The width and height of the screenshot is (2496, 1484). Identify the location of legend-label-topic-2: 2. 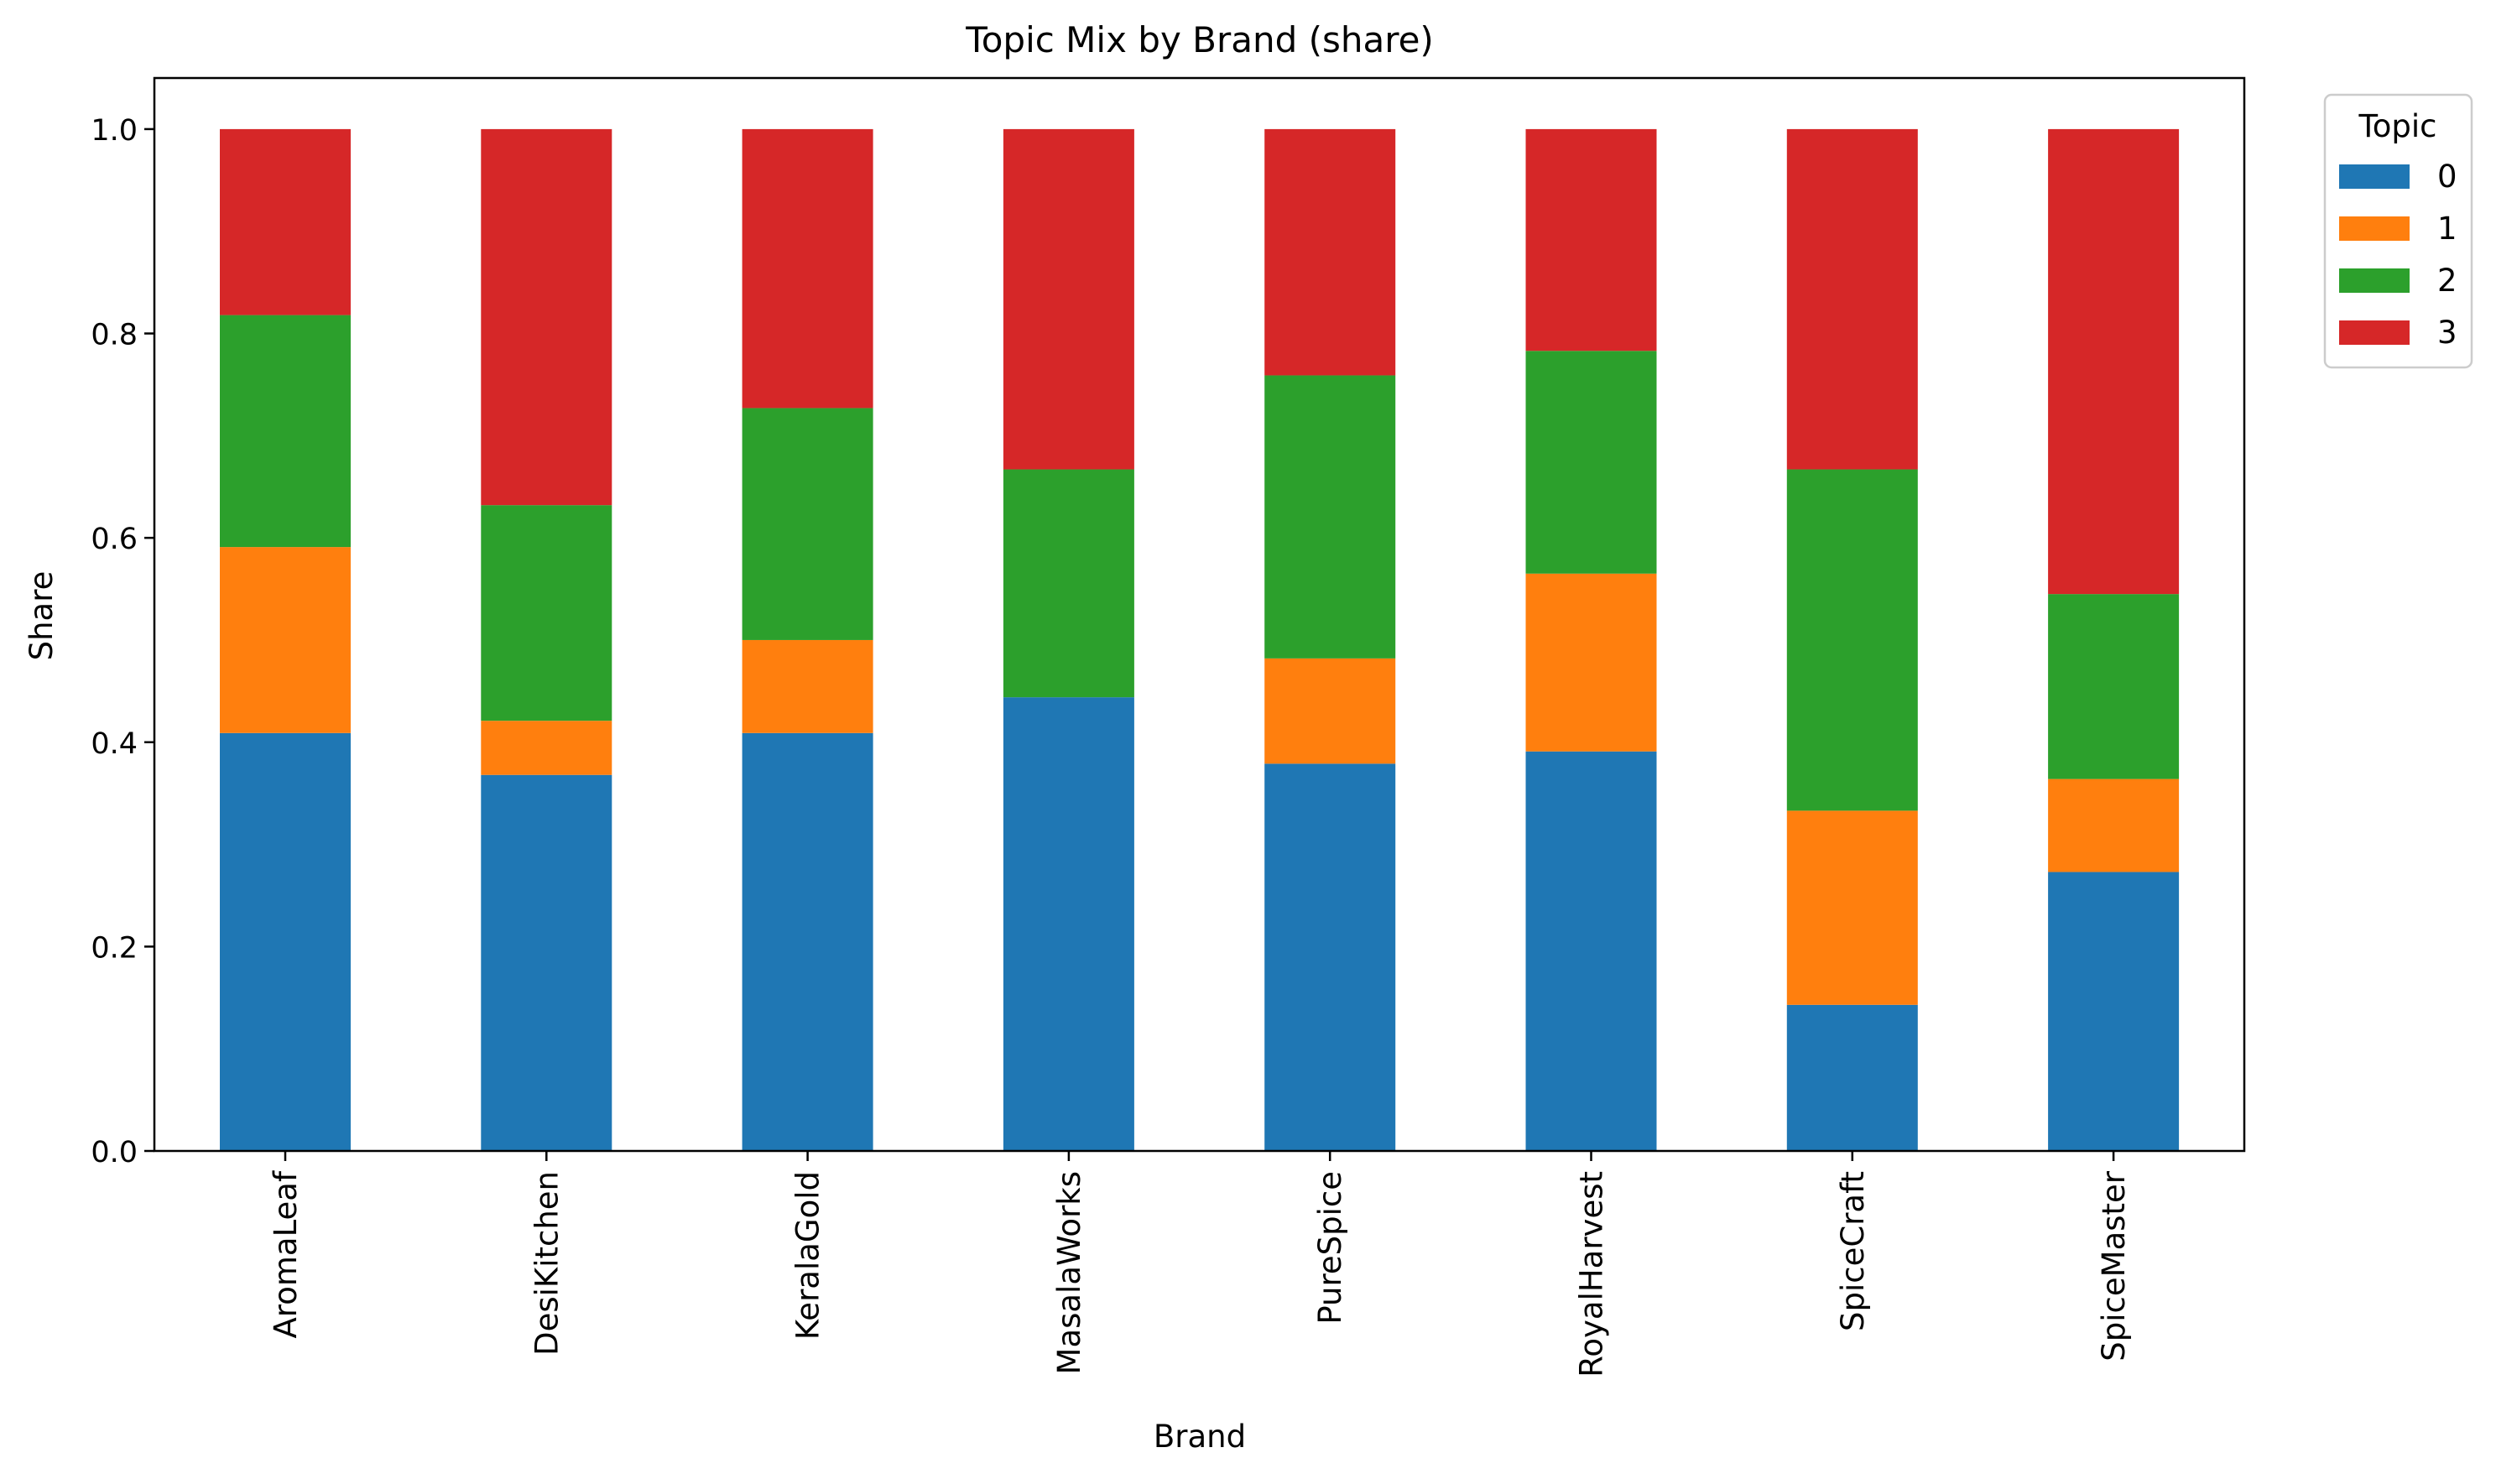
(2447, 281).